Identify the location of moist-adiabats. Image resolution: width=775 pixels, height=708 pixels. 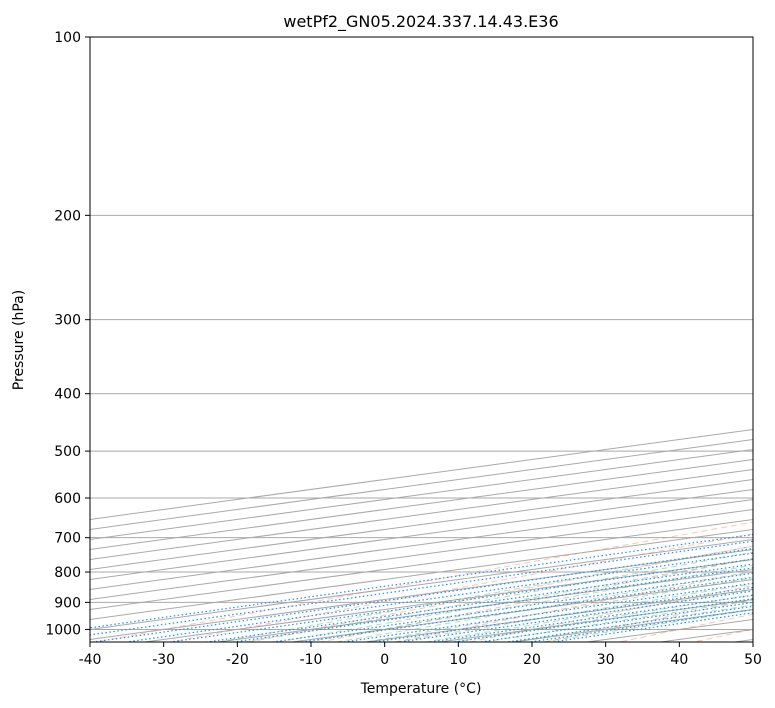
(485, 593).